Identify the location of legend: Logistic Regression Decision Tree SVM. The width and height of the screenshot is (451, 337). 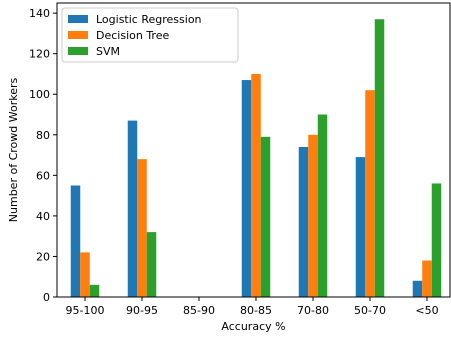
(150, 35).